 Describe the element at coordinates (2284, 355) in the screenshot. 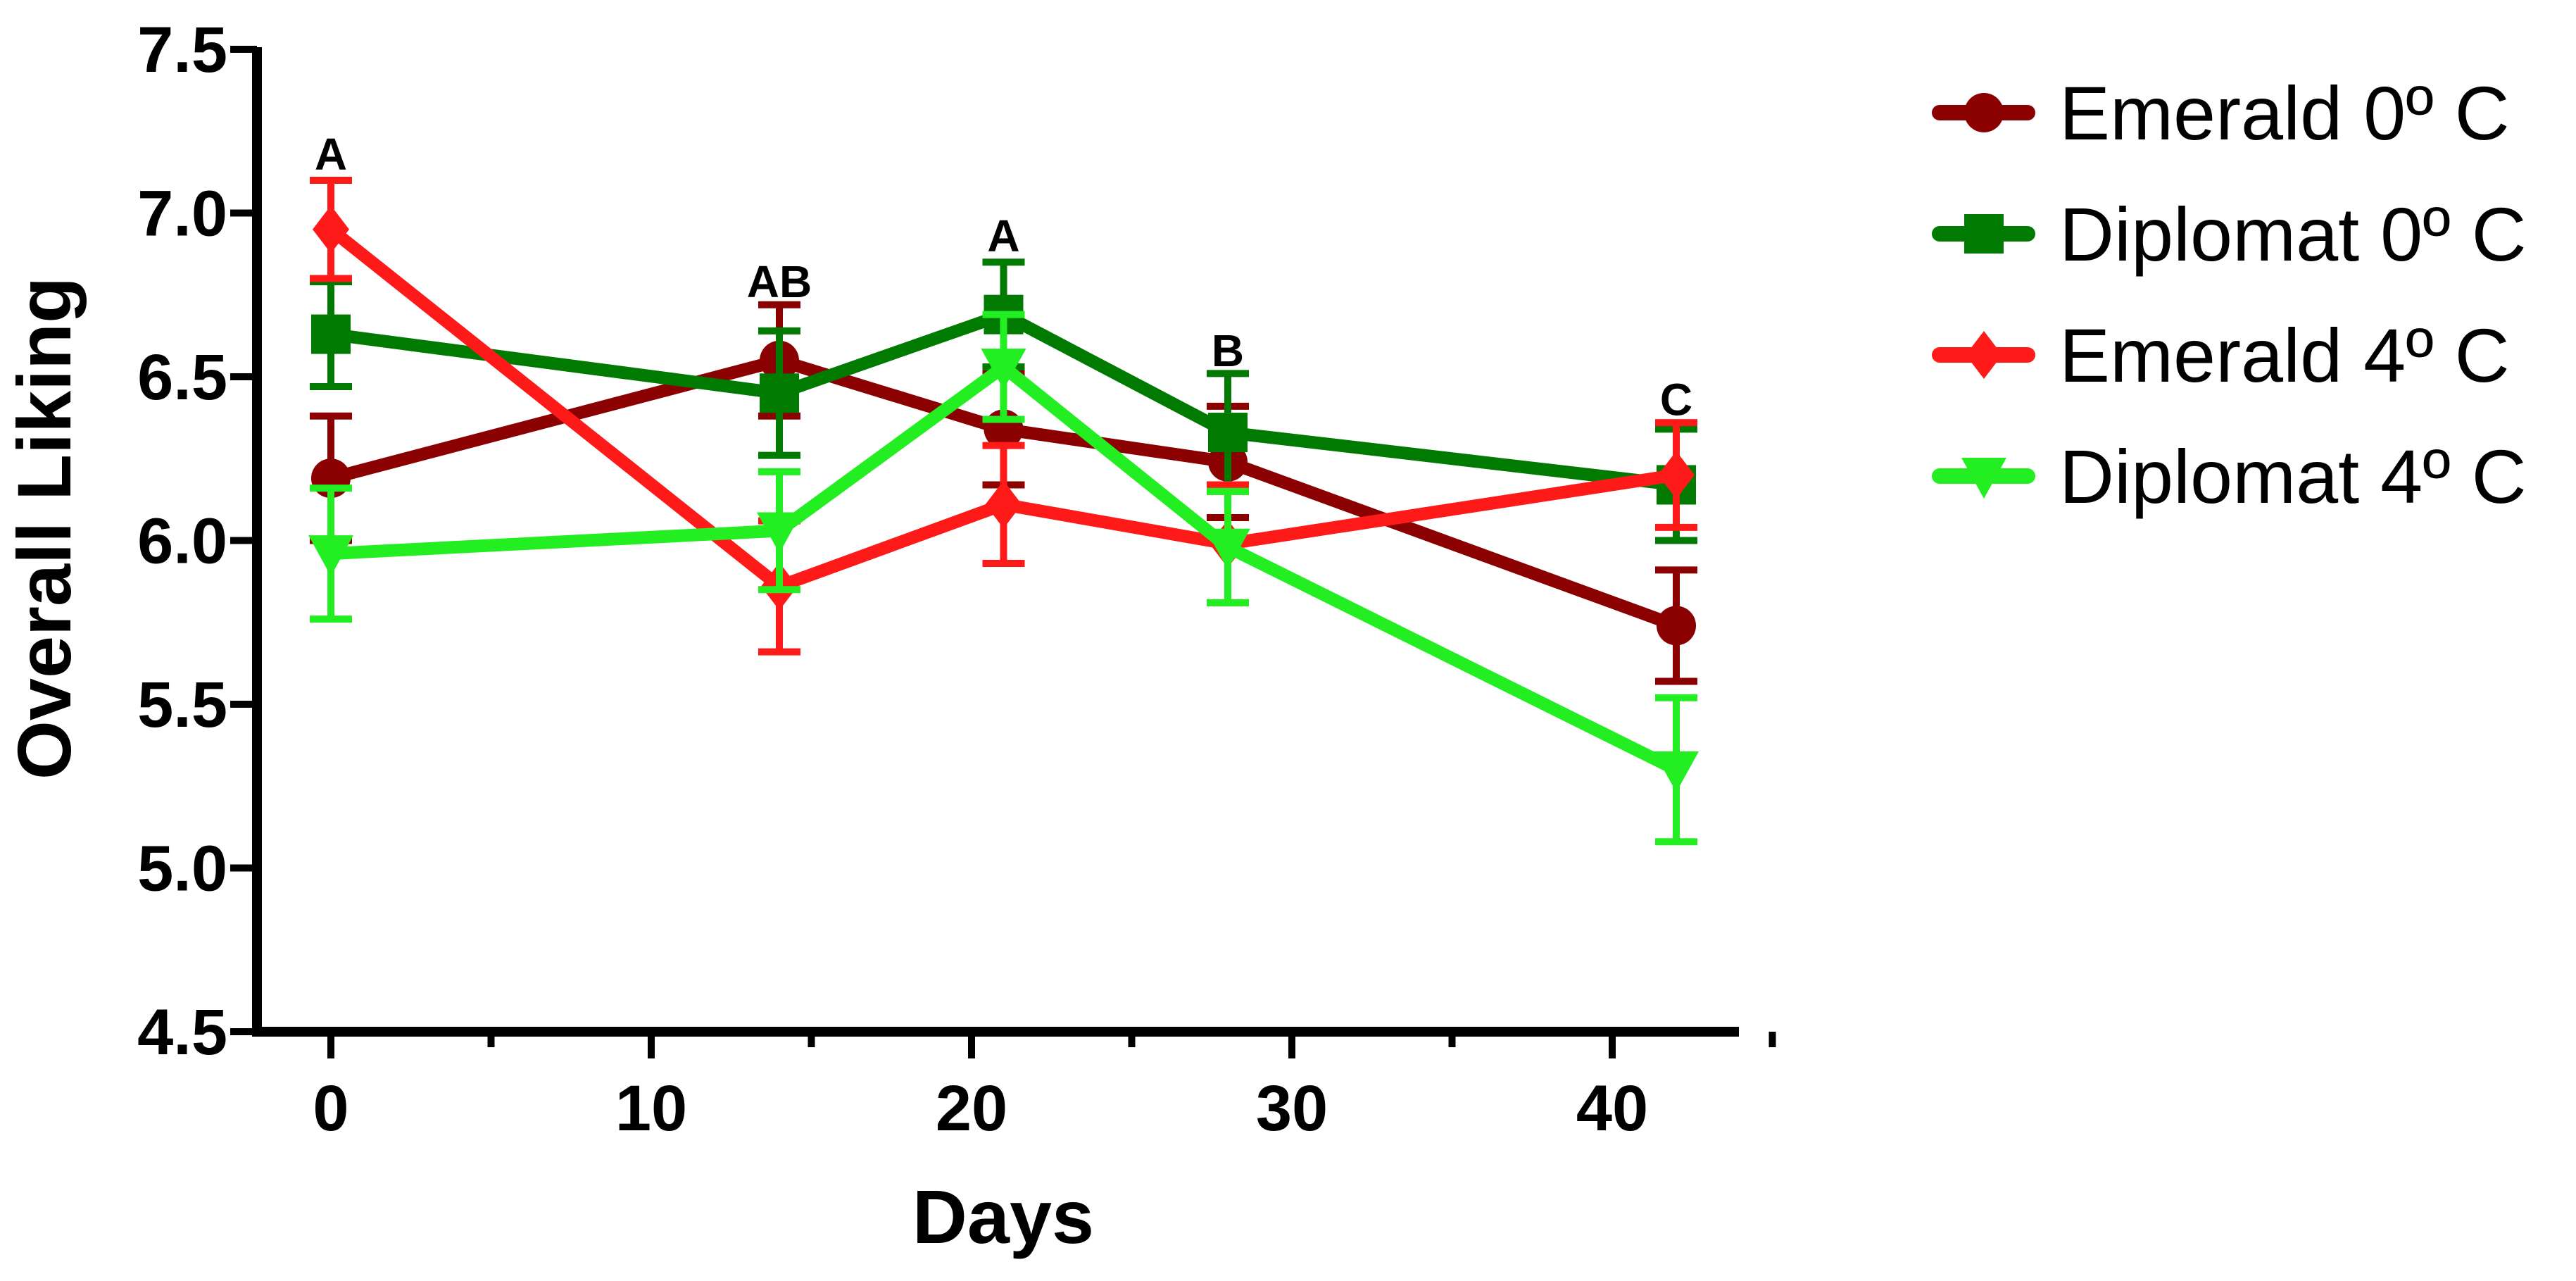

I see `legend-label: Emerald 4º C` at that location.